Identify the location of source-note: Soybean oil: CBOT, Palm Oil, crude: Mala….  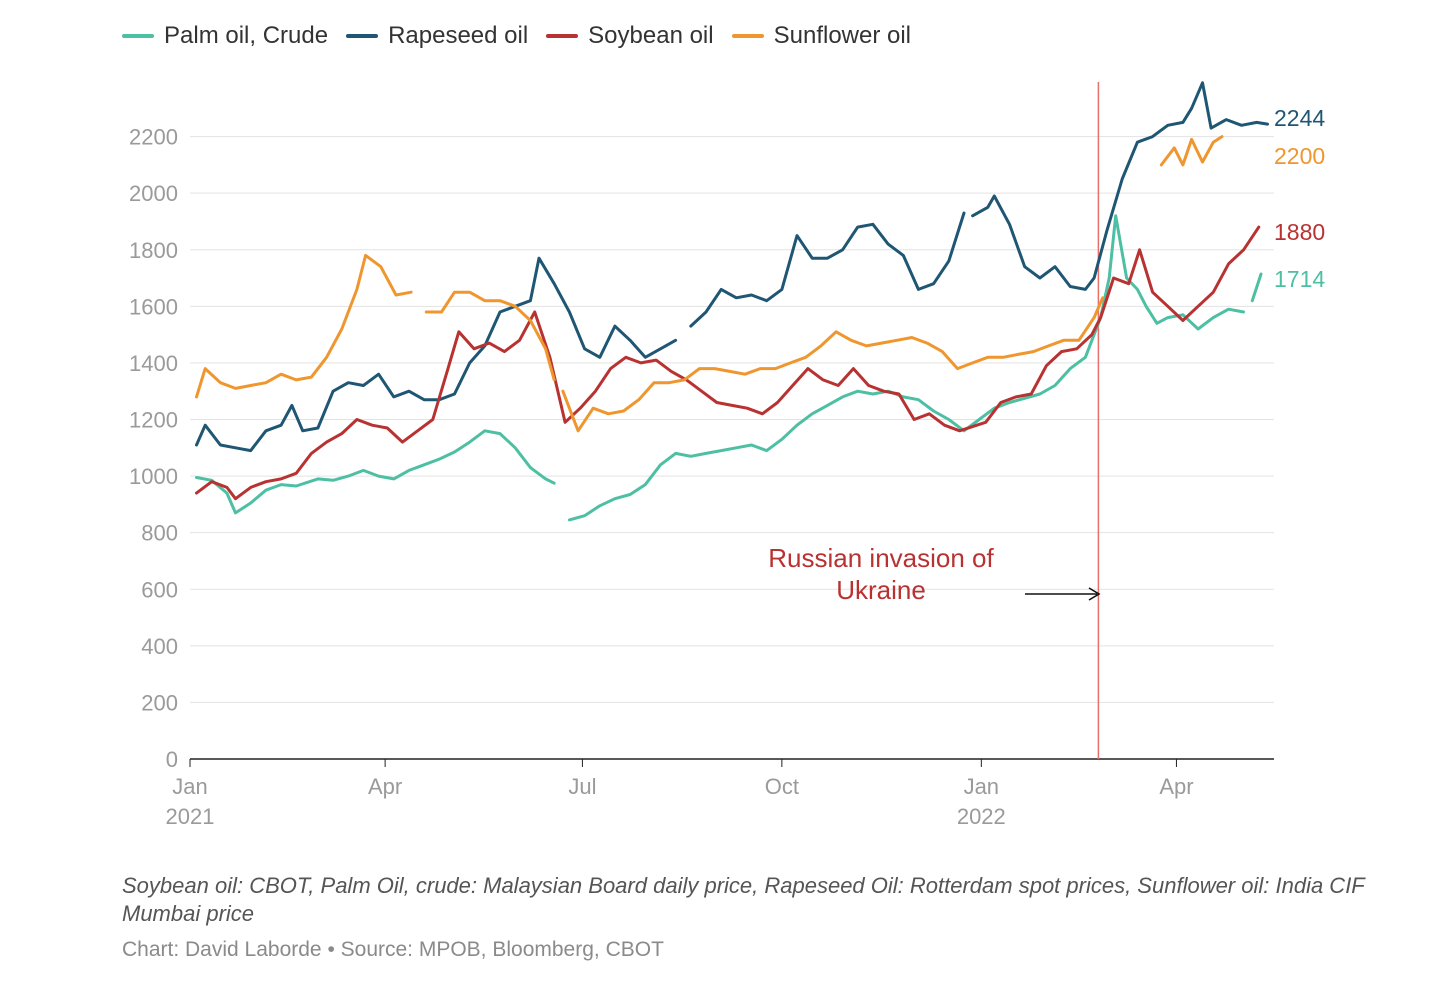
(743, 899).